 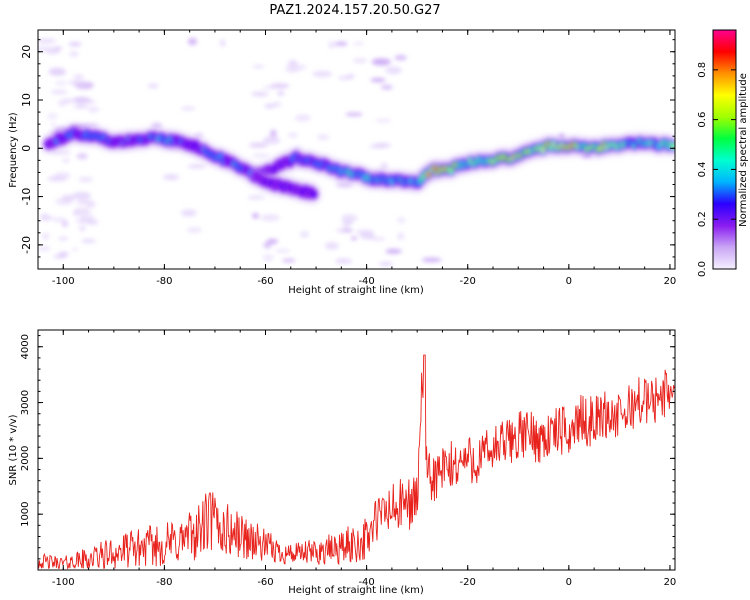 What do you see at coordinates (356, 290) in the screenshot?
I see `spectrogram-x-label: Height of straight line (km)` at bounding box center [356, 290].